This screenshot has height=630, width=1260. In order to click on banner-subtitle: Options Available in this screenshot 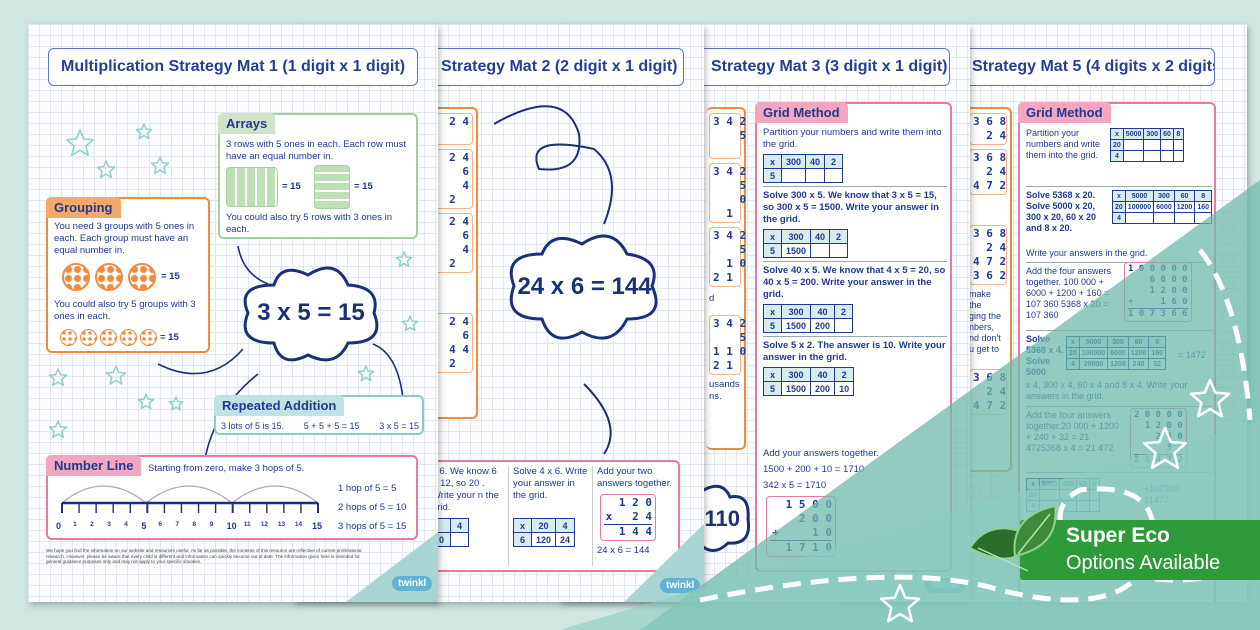, I will do `click(1143, 563)`.